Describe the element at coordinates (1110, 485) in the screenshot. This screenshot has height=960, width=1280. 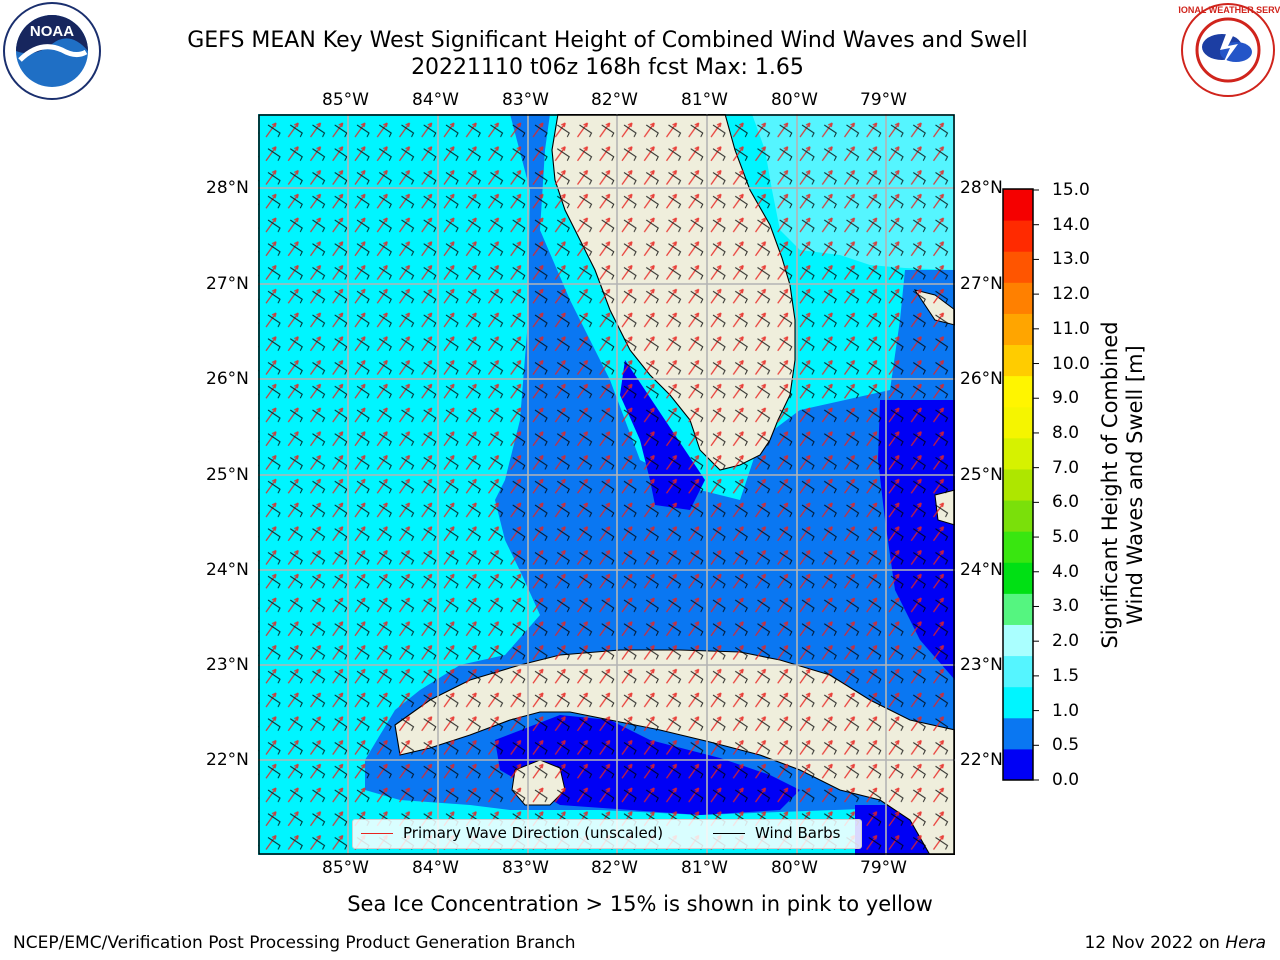
I see `colorbar-title-line1: Significant Height of Combined` at that location.